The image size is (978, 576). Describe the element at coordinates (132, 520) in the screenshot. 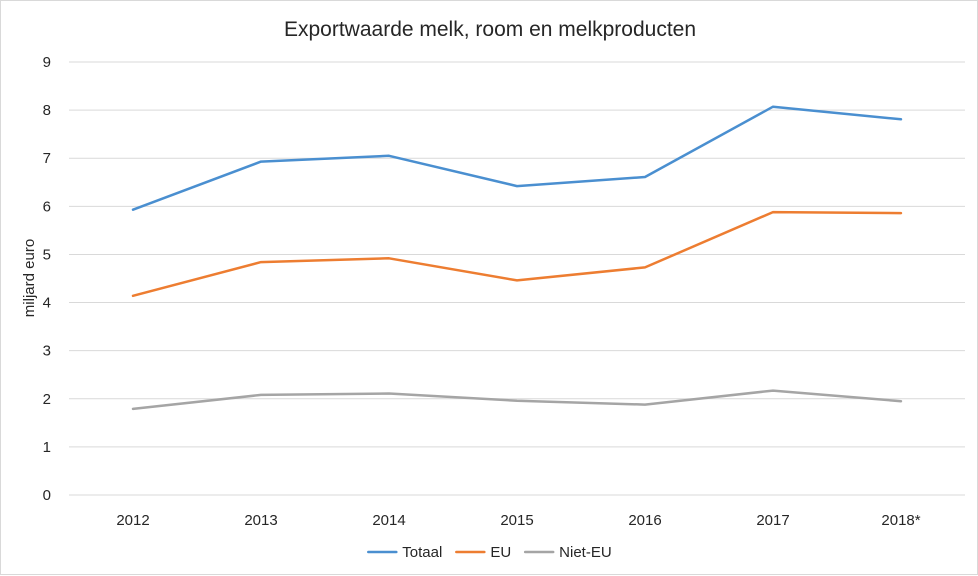

I see `x-tick-label: 2012` at that location.